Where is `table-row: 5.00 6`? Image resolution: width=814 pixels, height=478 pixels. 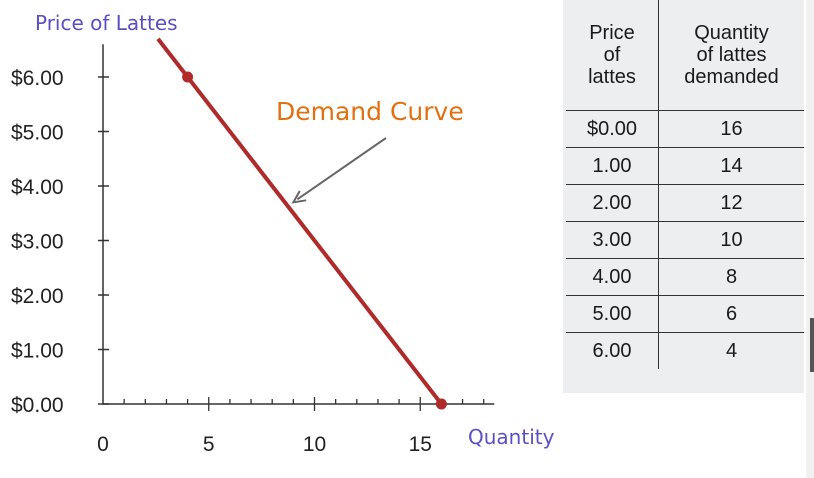 table-row: 5.00 6 is located at coordinates (685, 314).